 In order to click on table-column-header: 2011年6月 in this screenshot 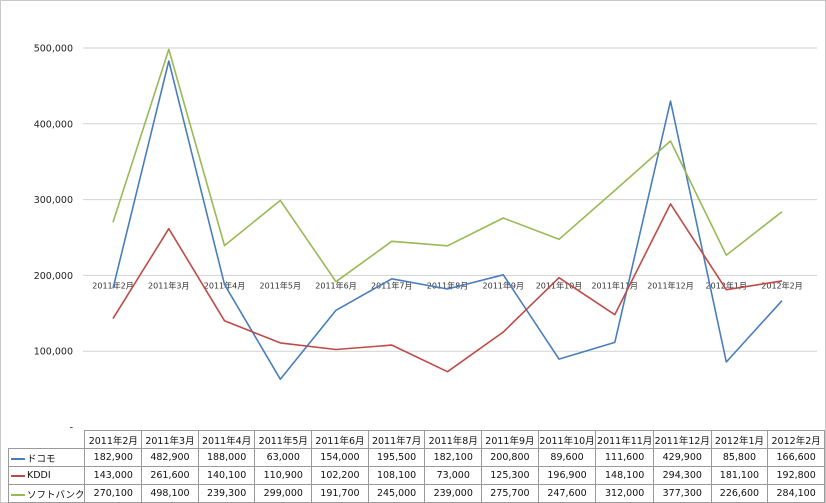, I will do `click(340, 439)`.